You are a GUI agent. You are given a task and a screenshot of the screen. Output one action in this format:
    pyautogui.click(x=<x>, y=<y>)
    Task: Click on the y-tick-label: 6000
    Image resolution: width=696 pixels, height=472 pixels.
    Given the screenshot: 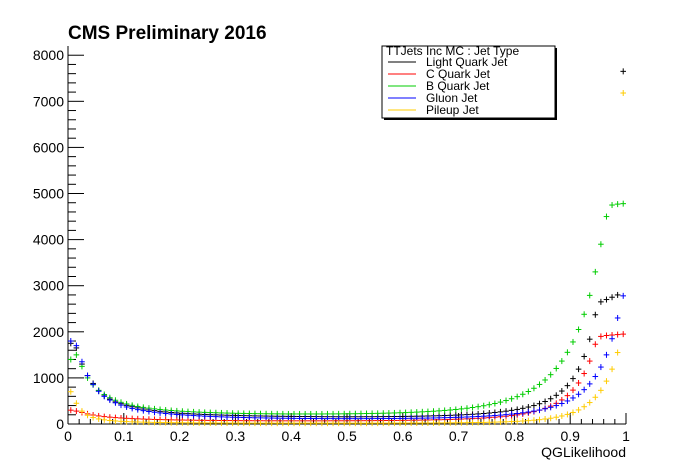 What is the action you would take?
    pyautogui.click(x=48, y=147)
    